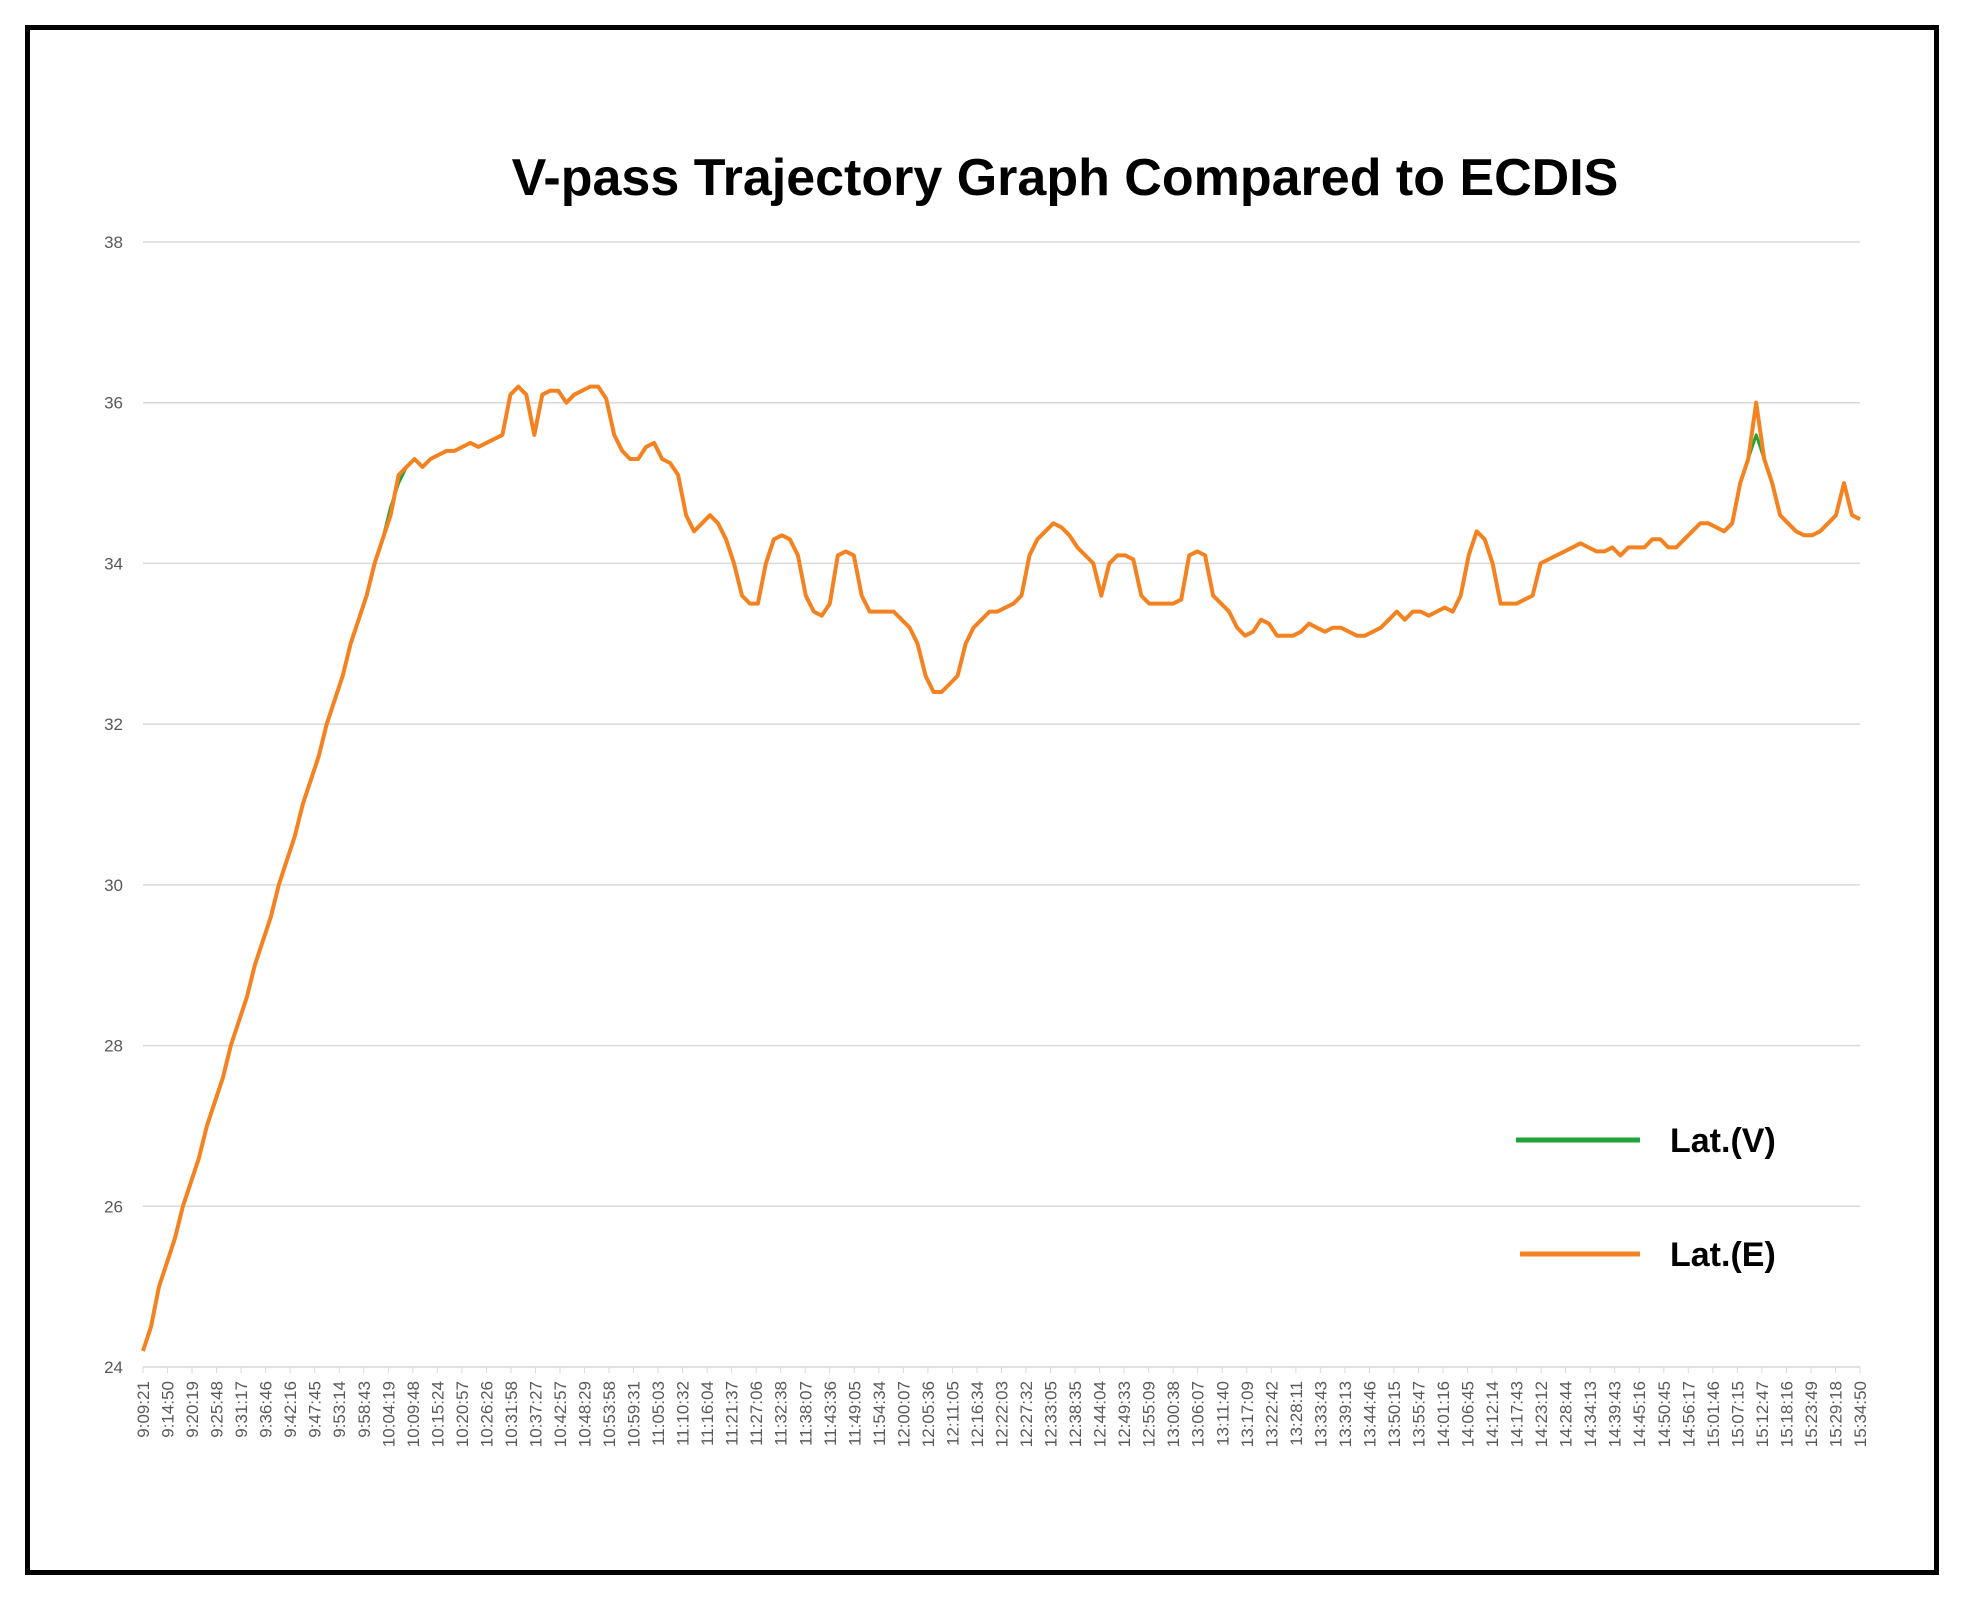  What do you see at coordinates (113, 805) in the screenshot?
I see `y-axis-ticks: 24 26 28 30 32 34 36 38` at bounding box center [113, 805].